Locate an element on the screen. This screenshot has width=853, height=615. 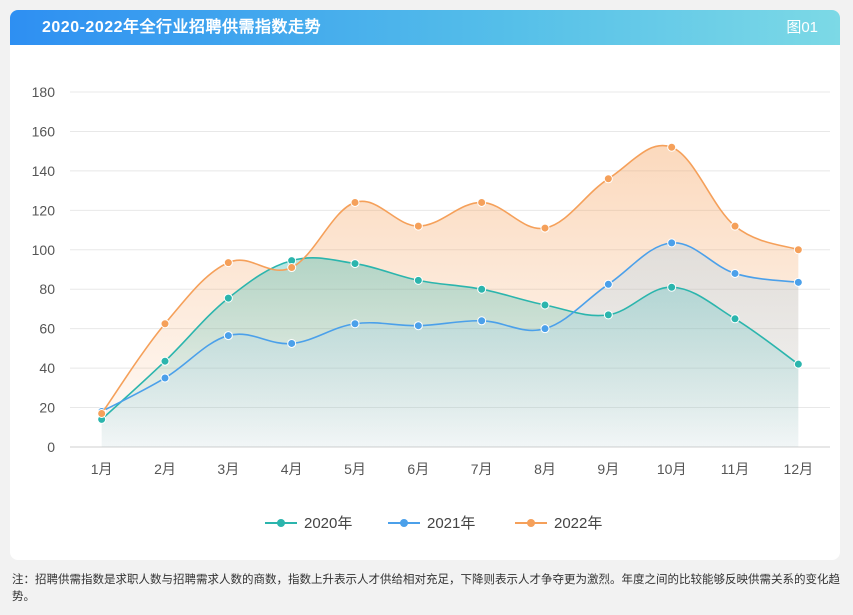
y-tick-label: 120 is located at coordinates (44, 210).